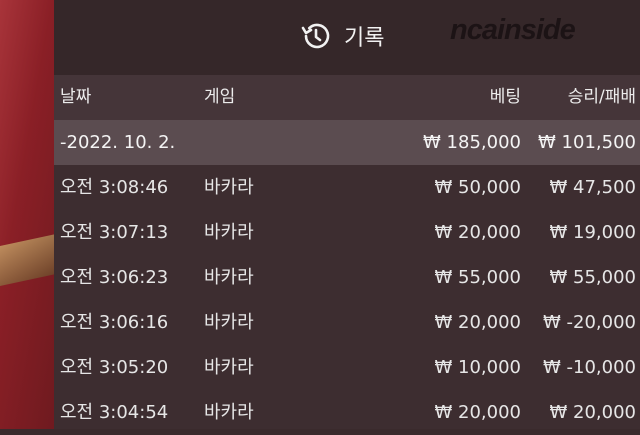  I want to click on column-game: 게임, so click(220, 97).